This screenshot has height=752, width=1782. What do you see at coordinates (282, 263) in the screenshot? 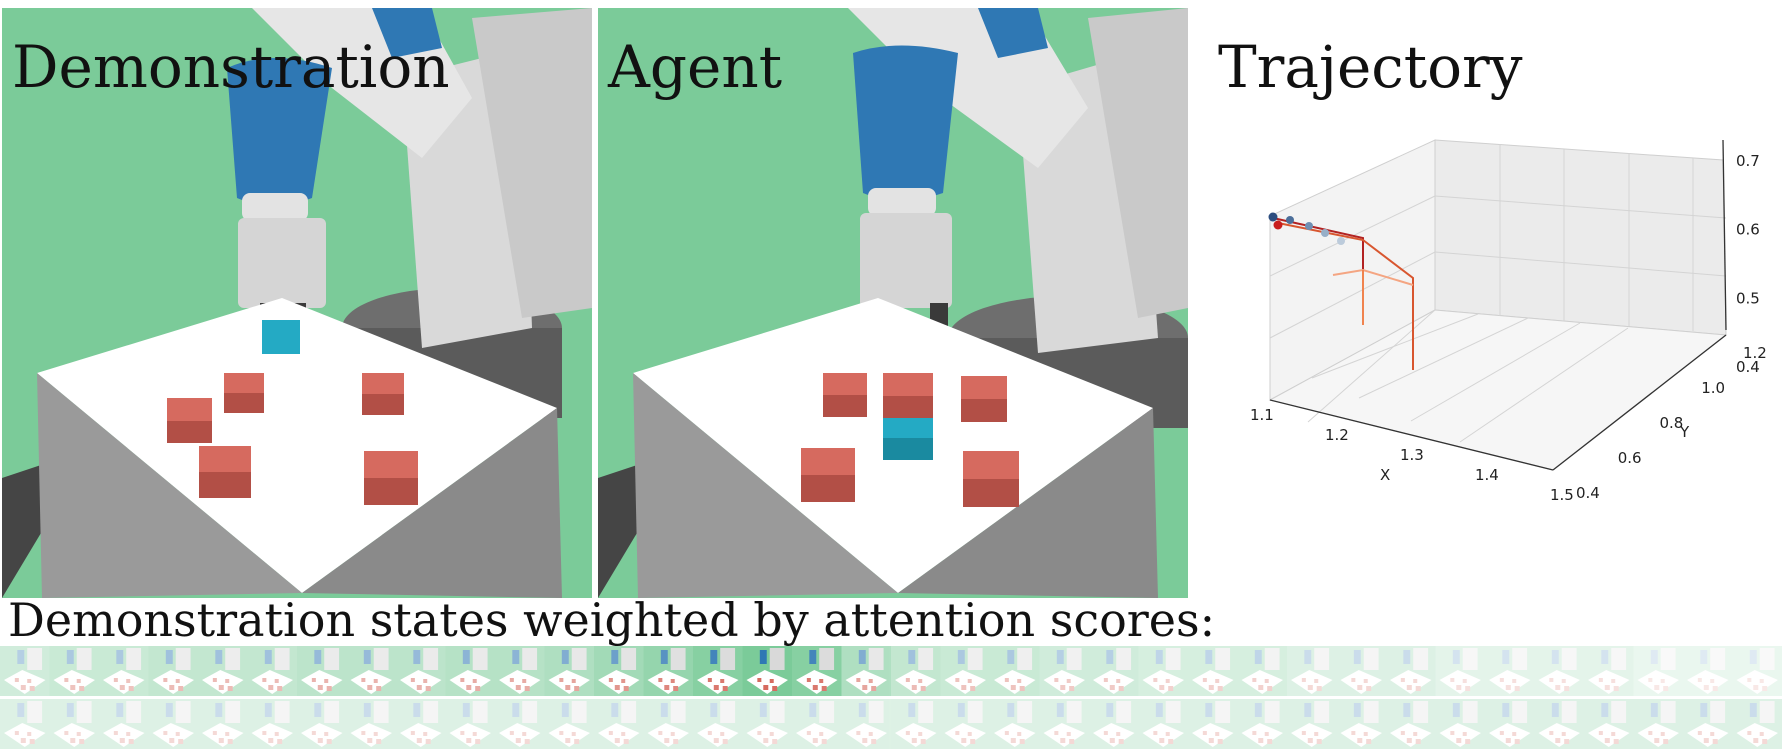
I see `robot-gripper` at bounding box center [282, 263].